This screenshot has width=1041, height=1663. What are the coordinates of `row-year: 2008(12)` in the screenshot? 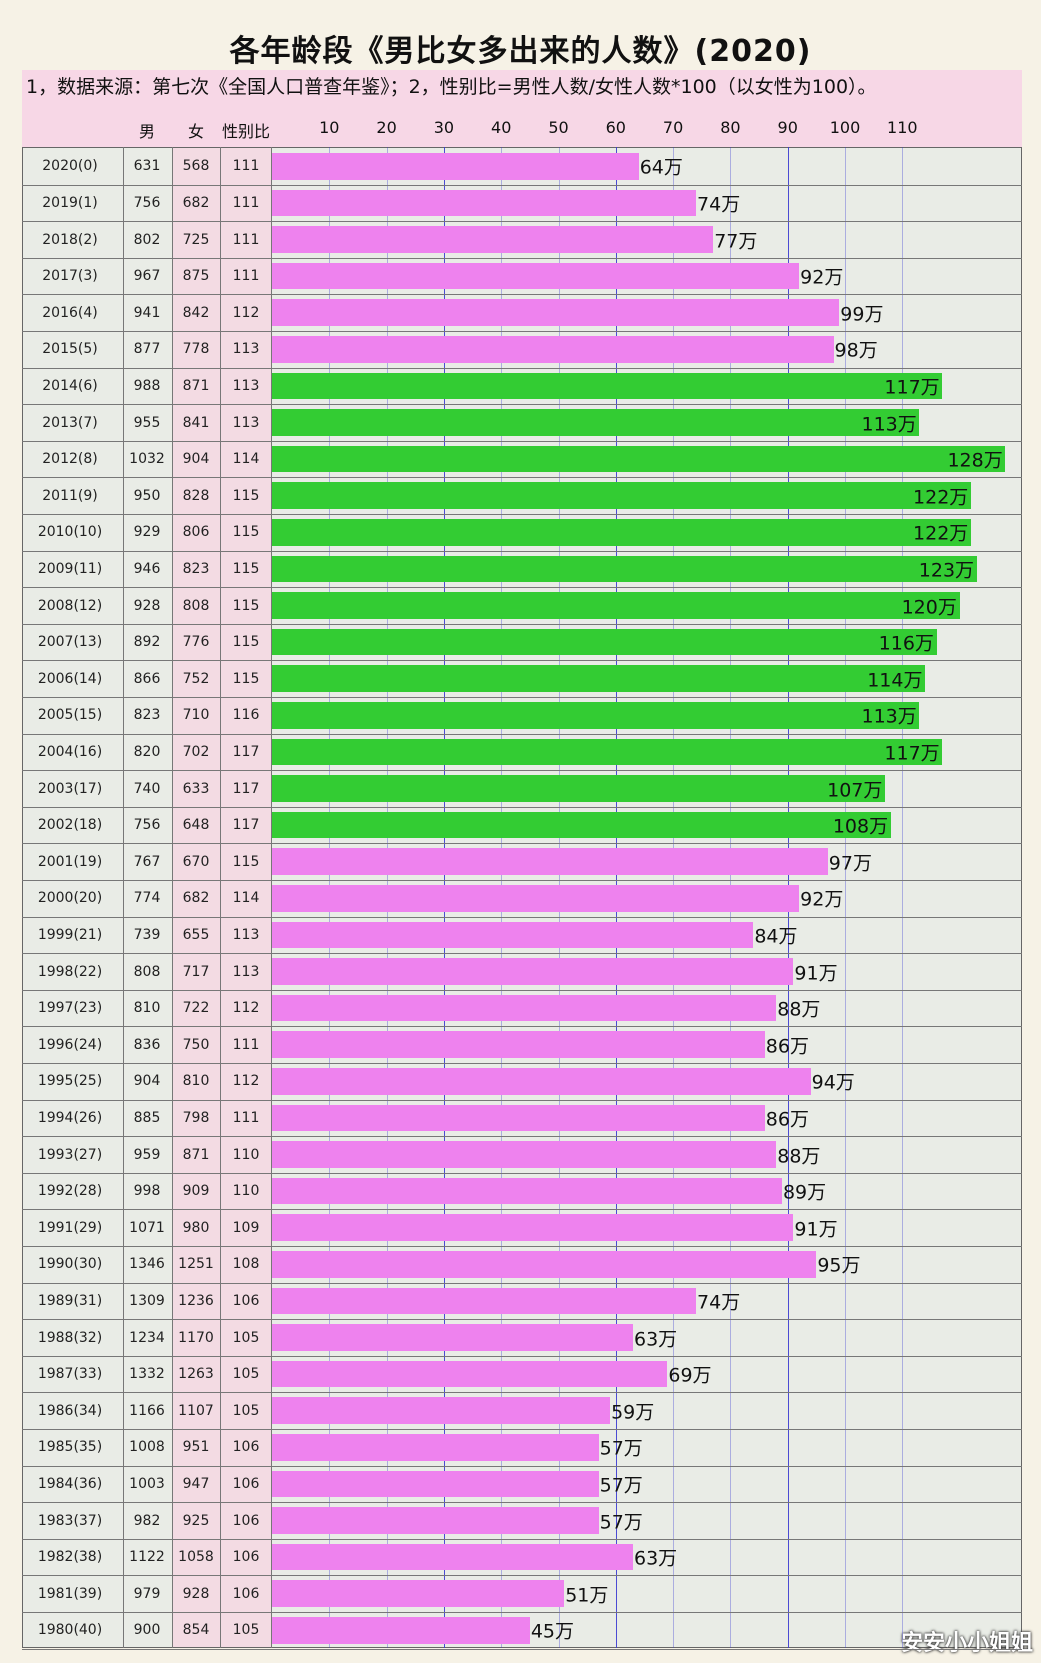 It's located at (70, 605).